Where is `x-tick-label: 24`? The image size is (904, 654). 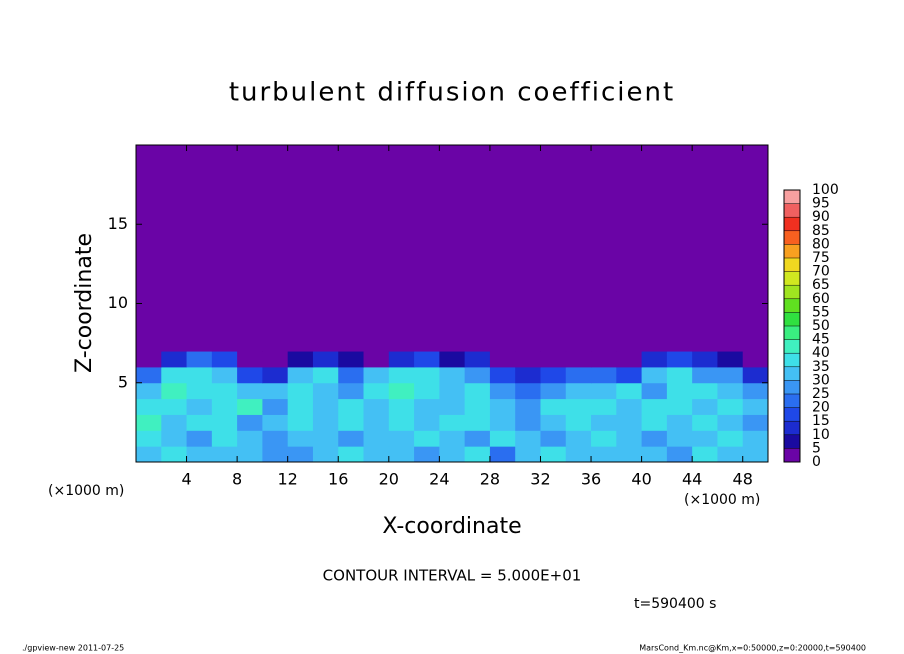 x-tick-label: 24 is located at coordinates (439, 479).